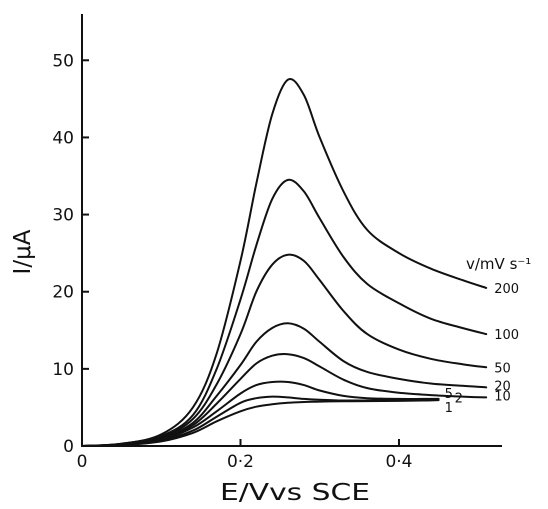 The width and height of the screenshot is (548, 509). Describe the element at coordinates (502, 368) in the screenshot. I see `series-label-50: 50` at that location.